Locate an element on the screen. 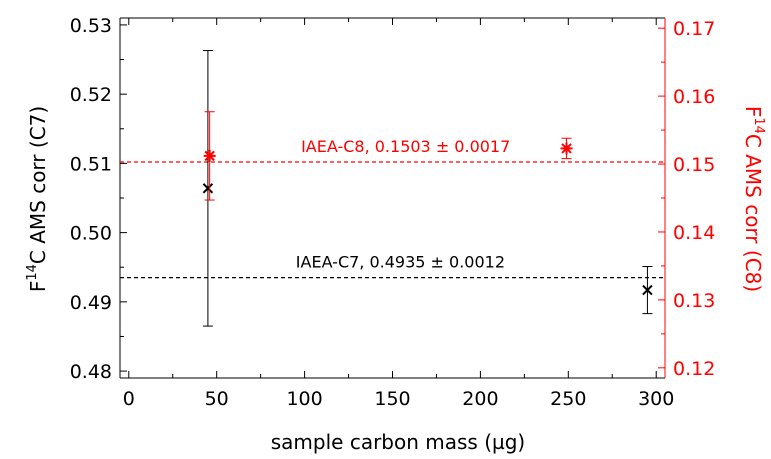 The height and width of the screenshot is (459, 771). y-right-tick-label: 0.12 is located at coordinates (694, 369).